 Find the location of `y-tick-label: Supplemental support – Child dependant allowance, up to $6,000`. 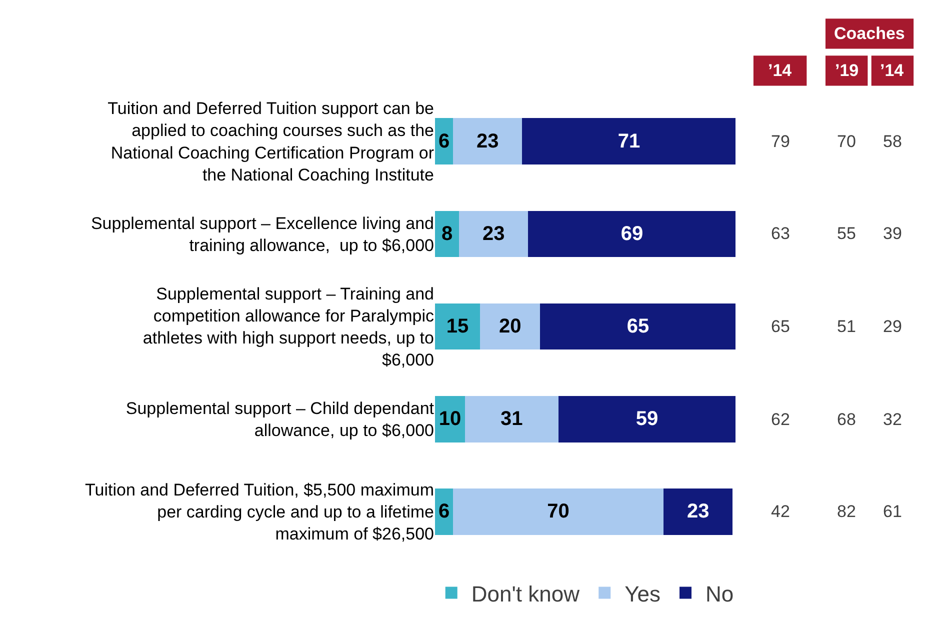

y-tick-label: Supplemental support – Child dependant allowance, up to $6,000 is located at coordinates (280, 419).